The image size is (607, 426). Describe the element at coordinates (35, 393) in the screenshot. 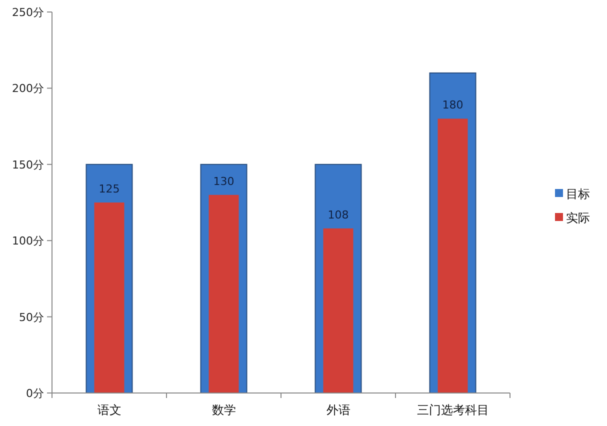

I see `y-tick-label: 0分` at that location.